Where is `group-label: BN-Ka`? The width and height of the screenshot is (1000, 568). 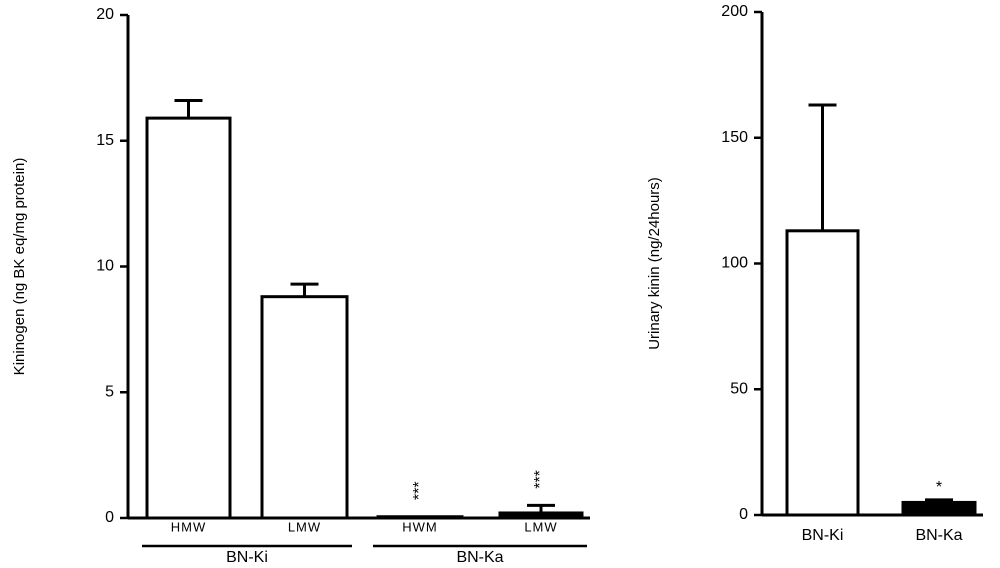
group-label: BN-Ka is located at coordinates (479, 557).